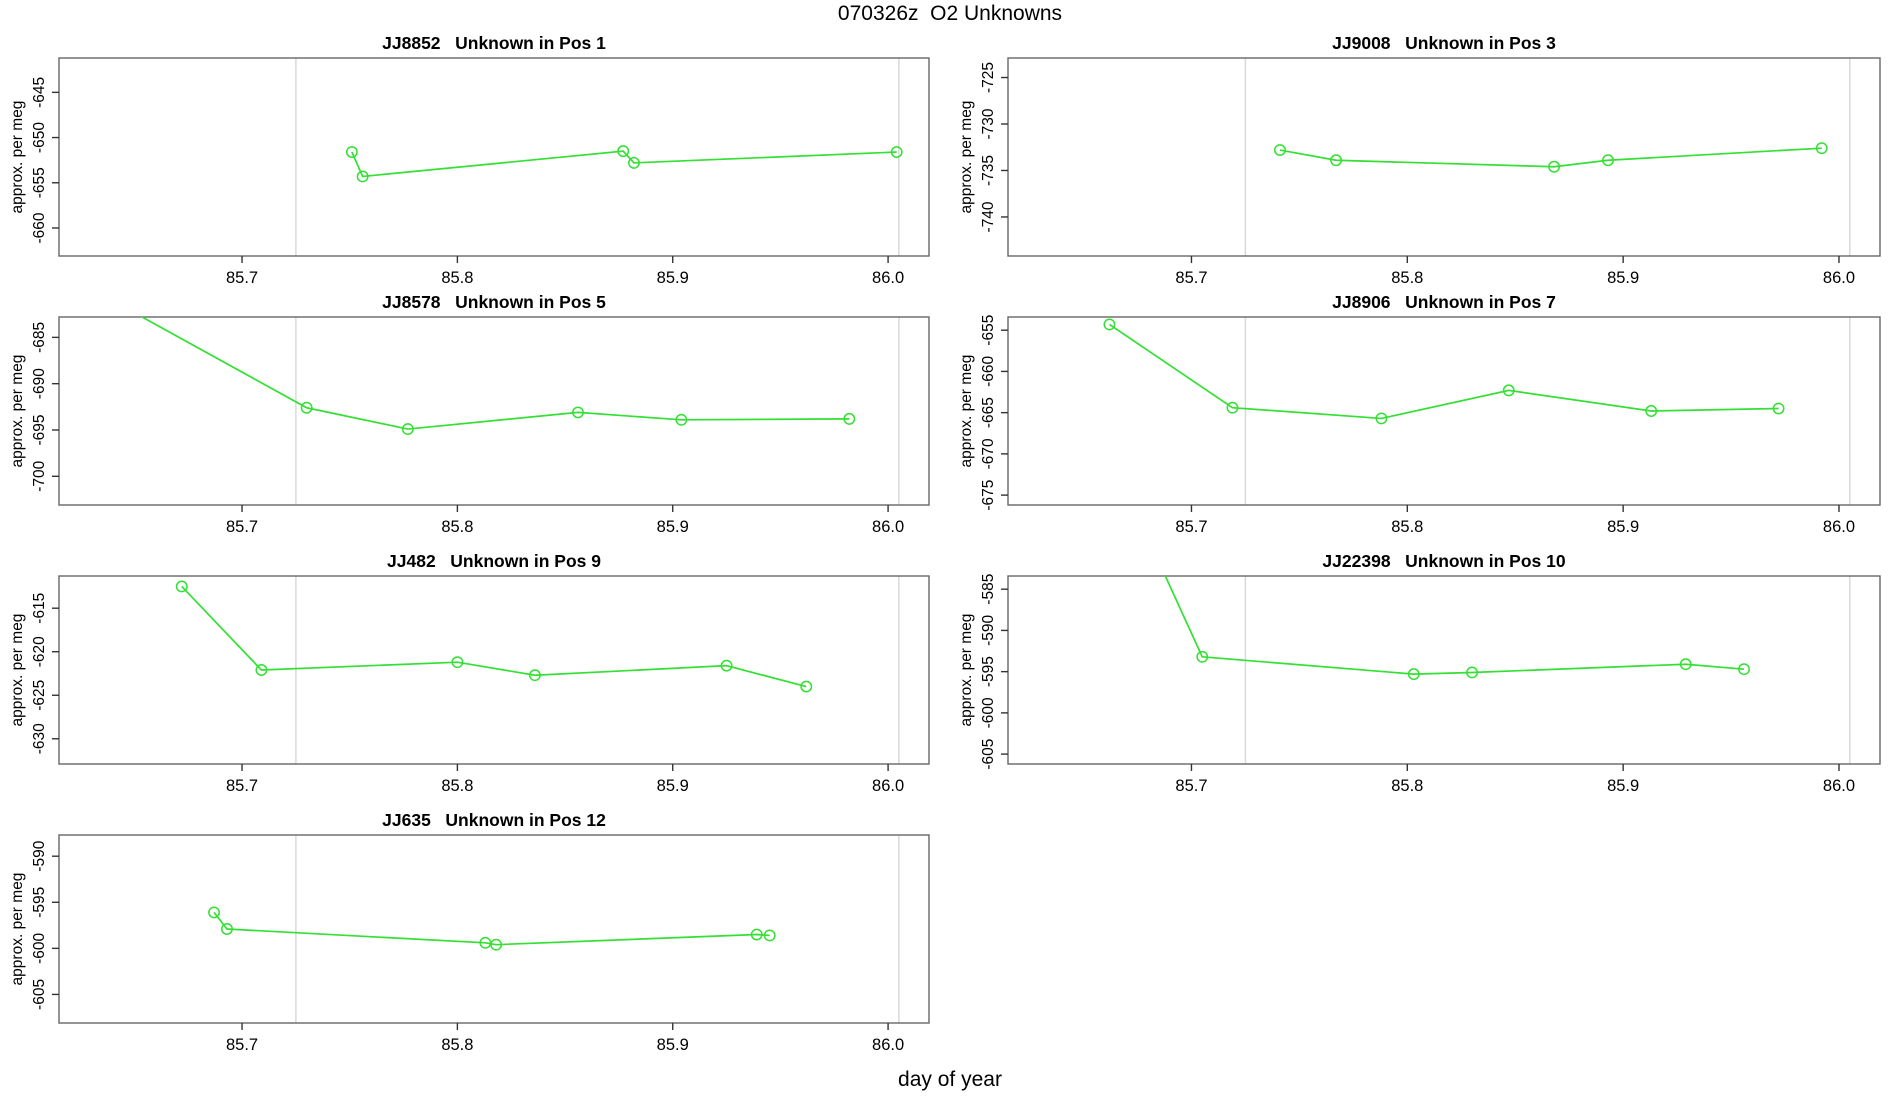 The image size is (1900, 1100). I want to click on y-tick-label: -630, so click(39, 738).